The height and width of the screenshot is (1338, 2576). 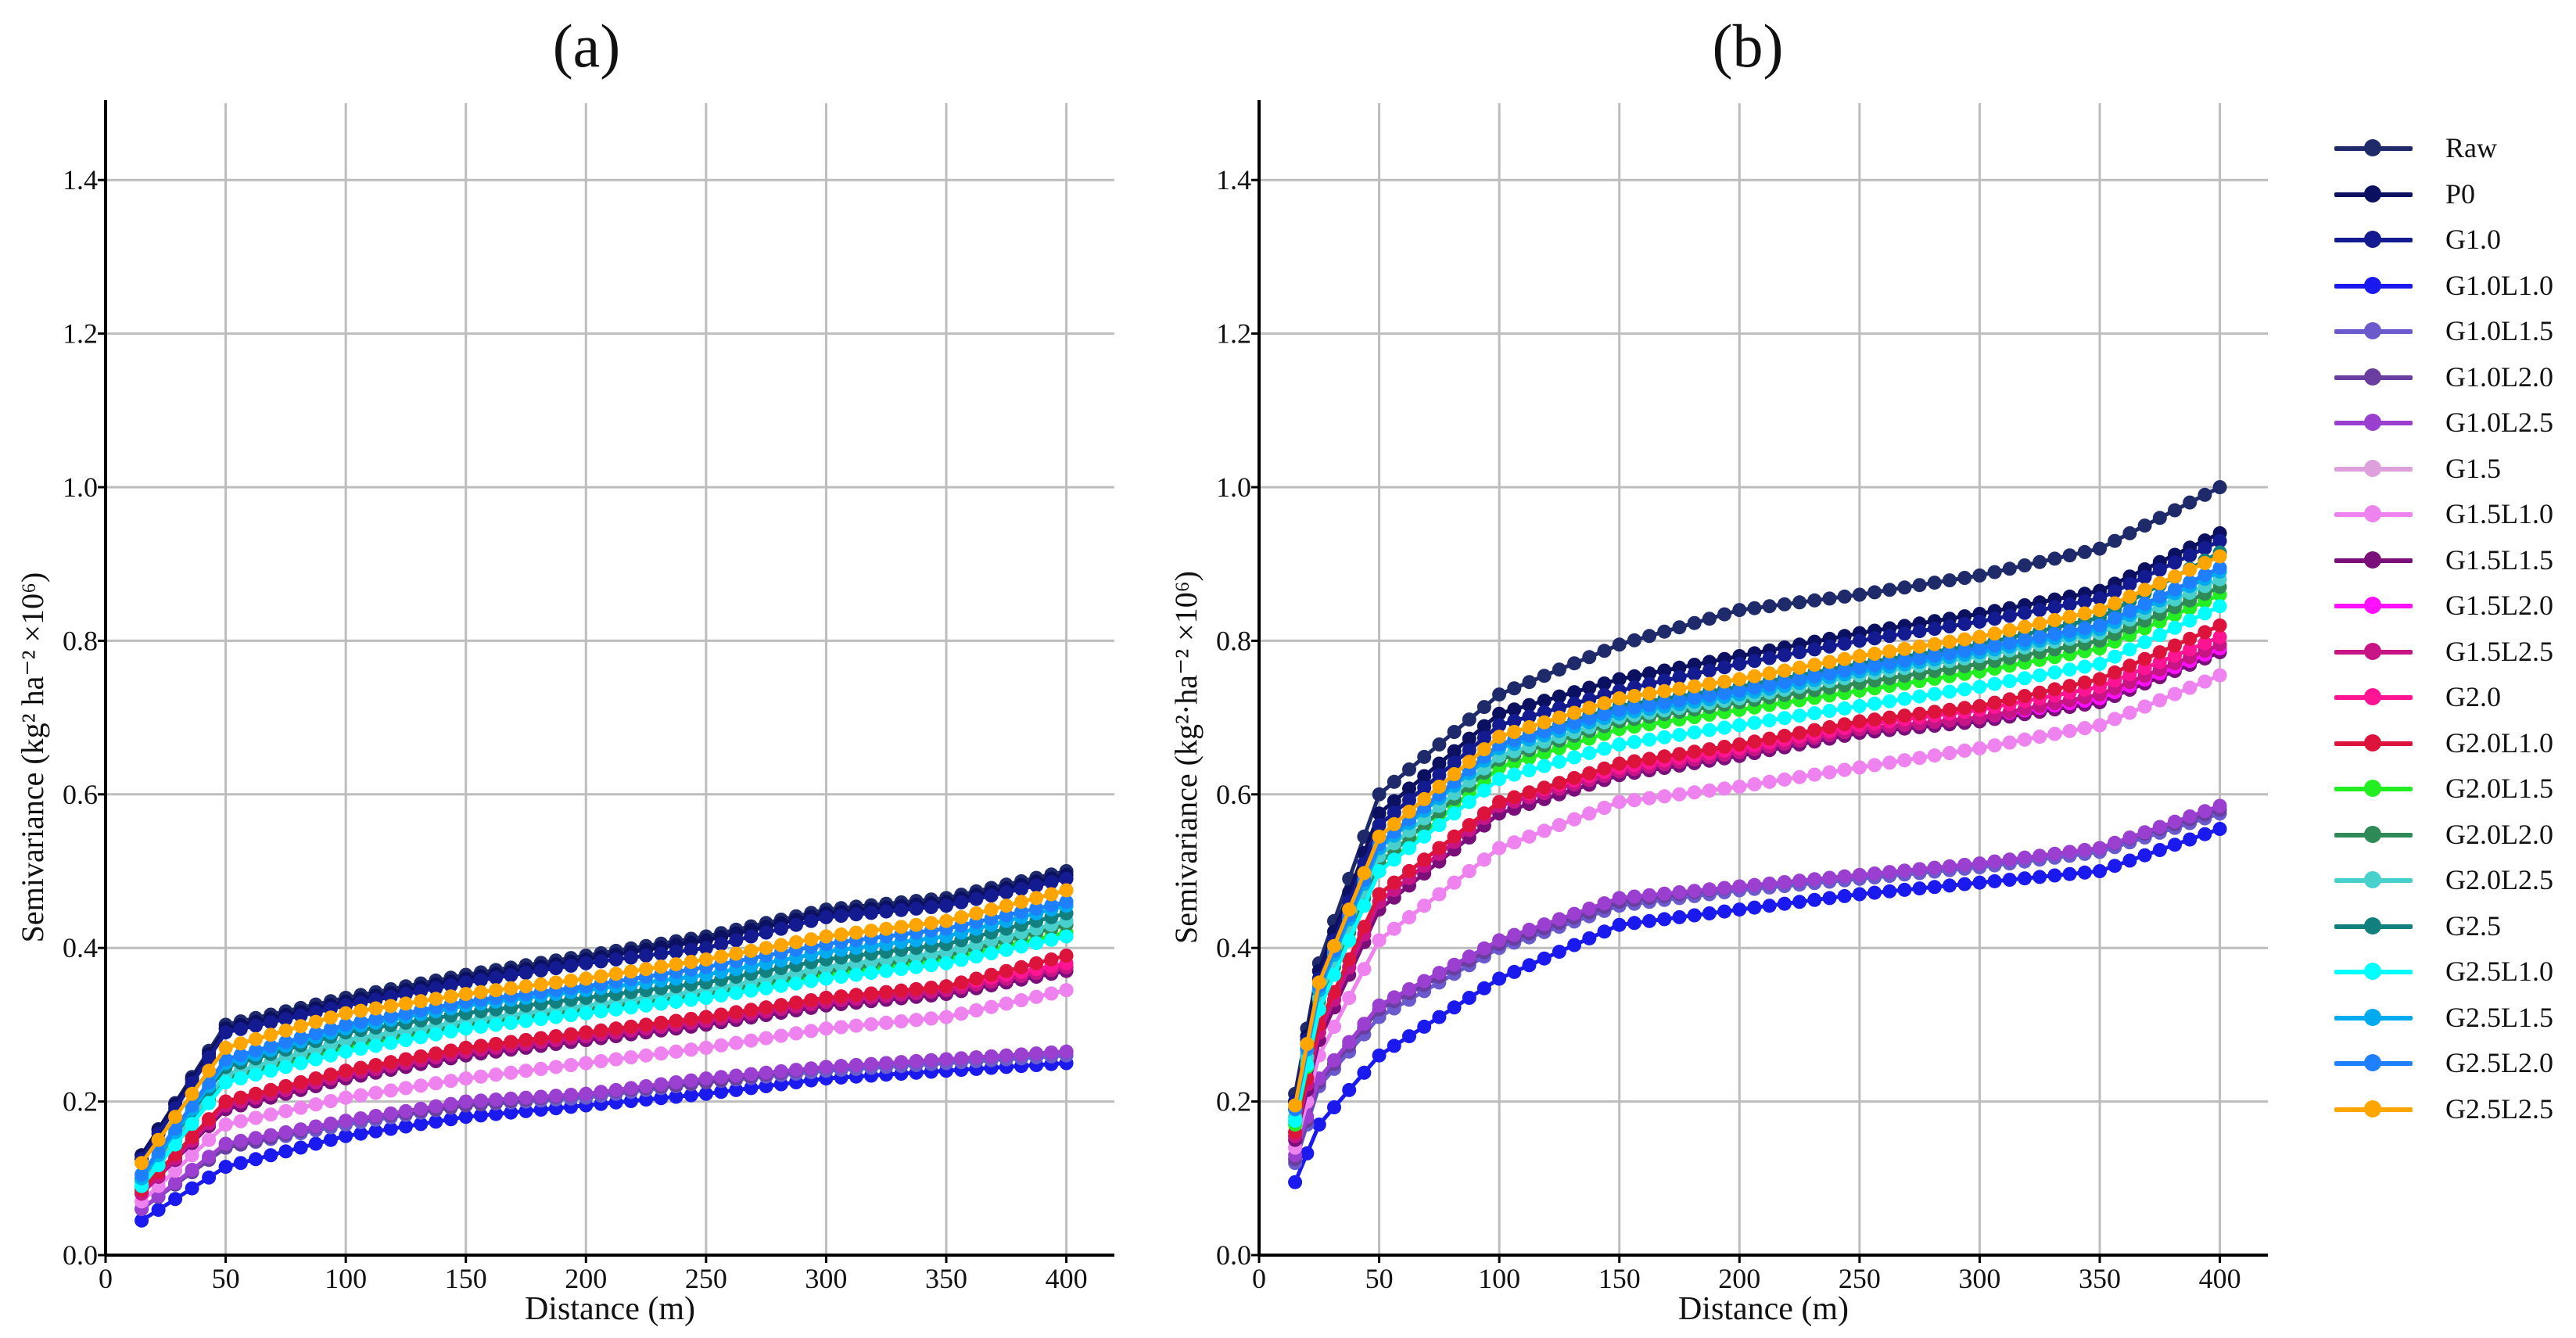 What do you see at coordinates (2499, 789) in the screenshot?
I see `legend-label: G2.0L1.5` at bounding box center [2499, 789].